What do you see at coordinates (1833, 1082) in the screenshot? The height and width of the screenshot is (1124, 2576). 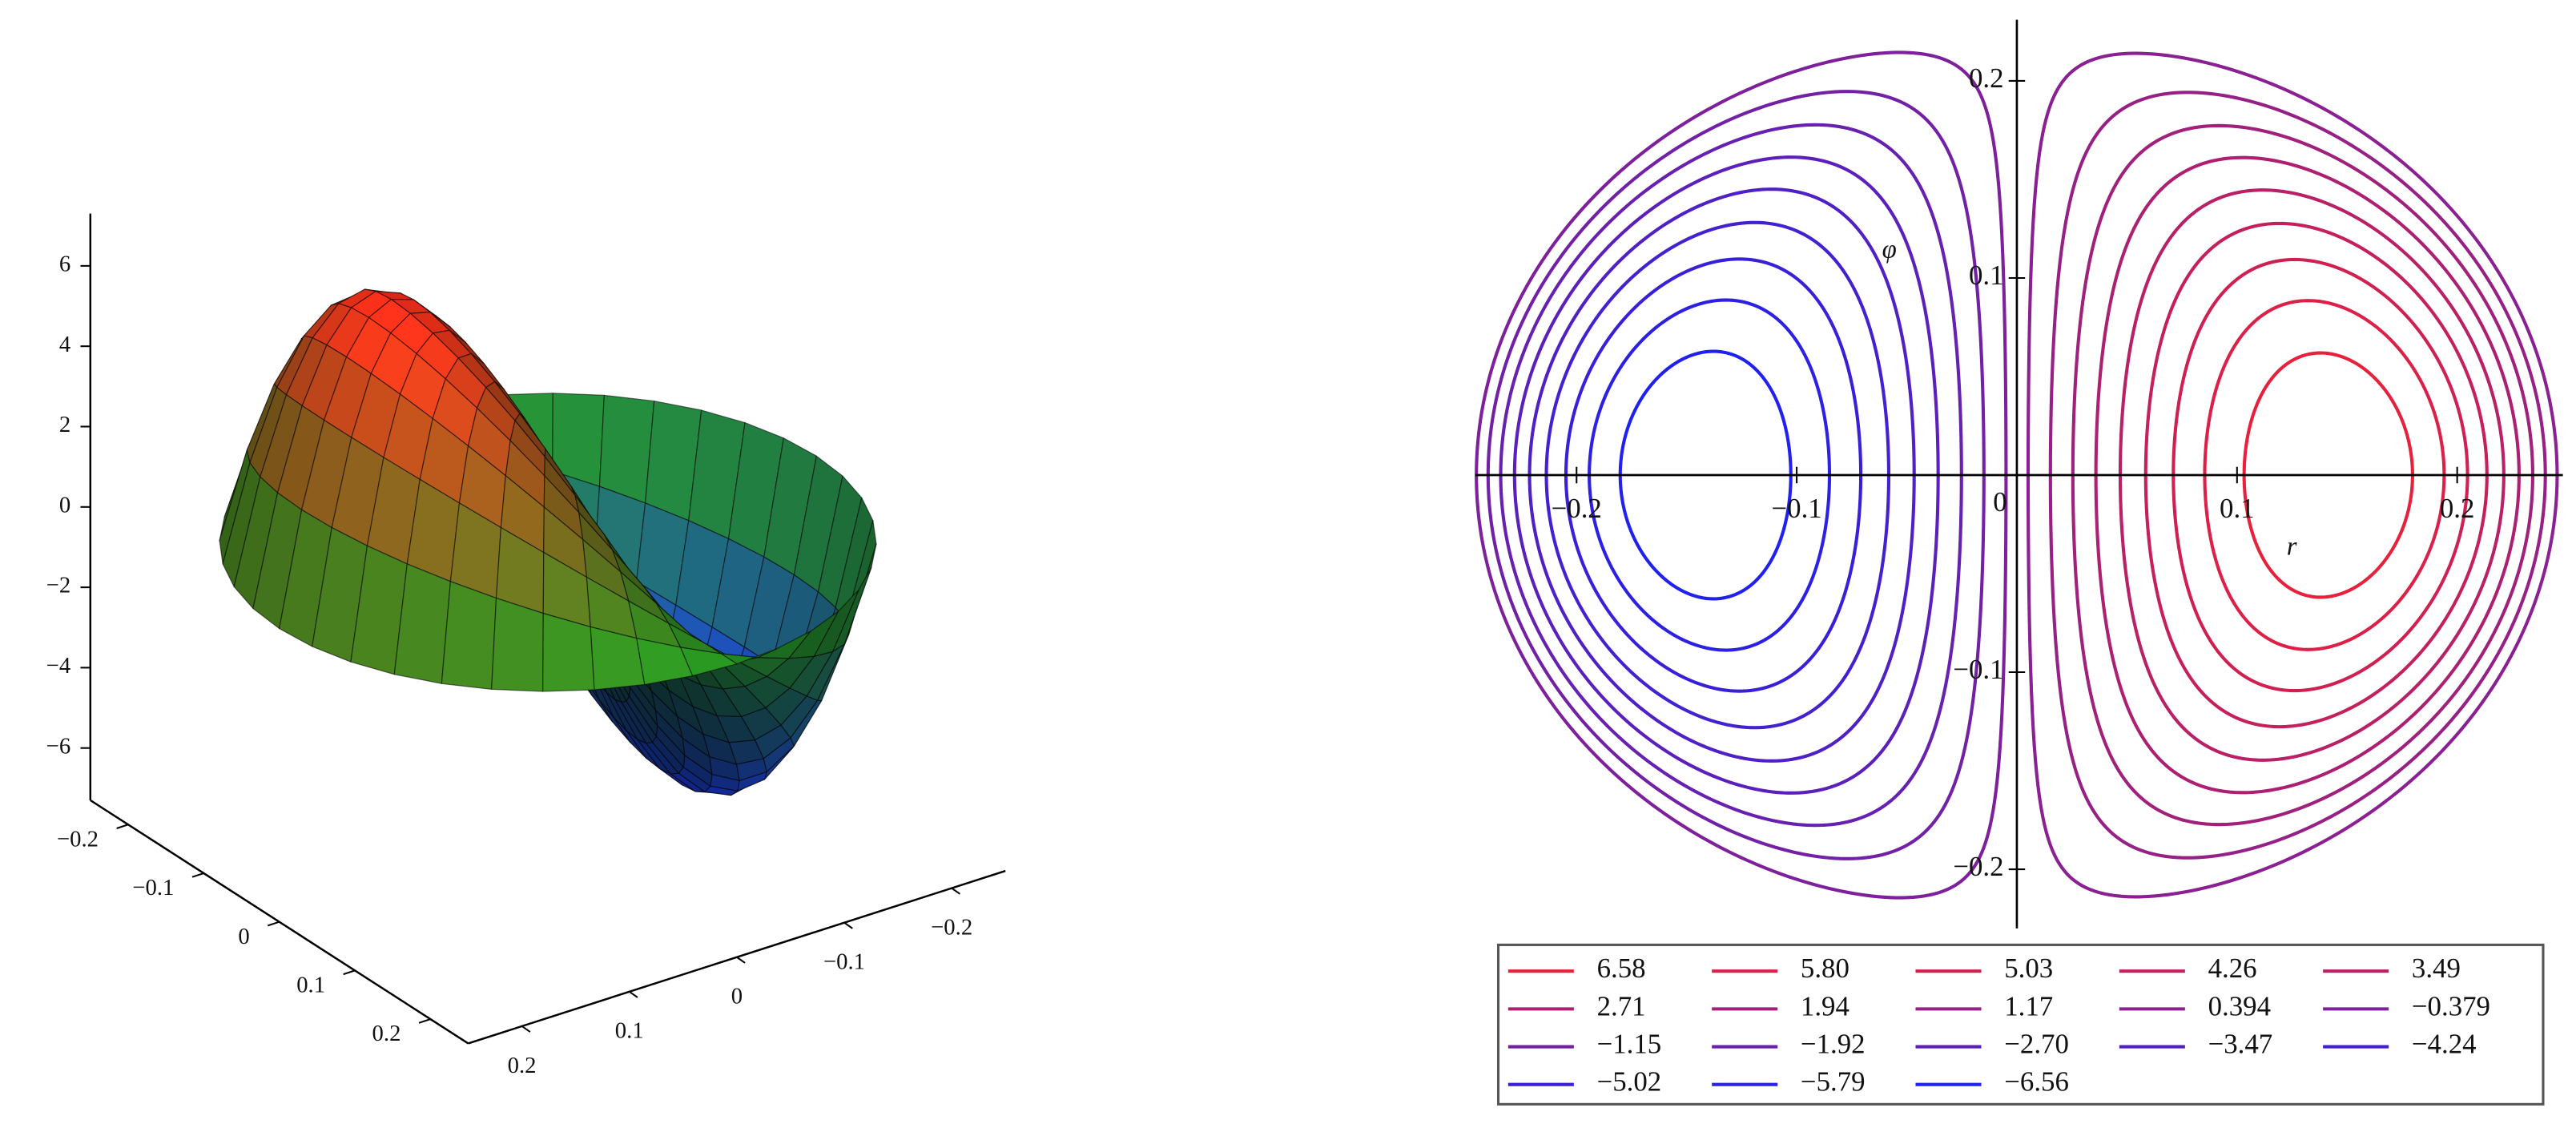 I see `legend-label: −5.79` at bounding box center [1833, 1082].